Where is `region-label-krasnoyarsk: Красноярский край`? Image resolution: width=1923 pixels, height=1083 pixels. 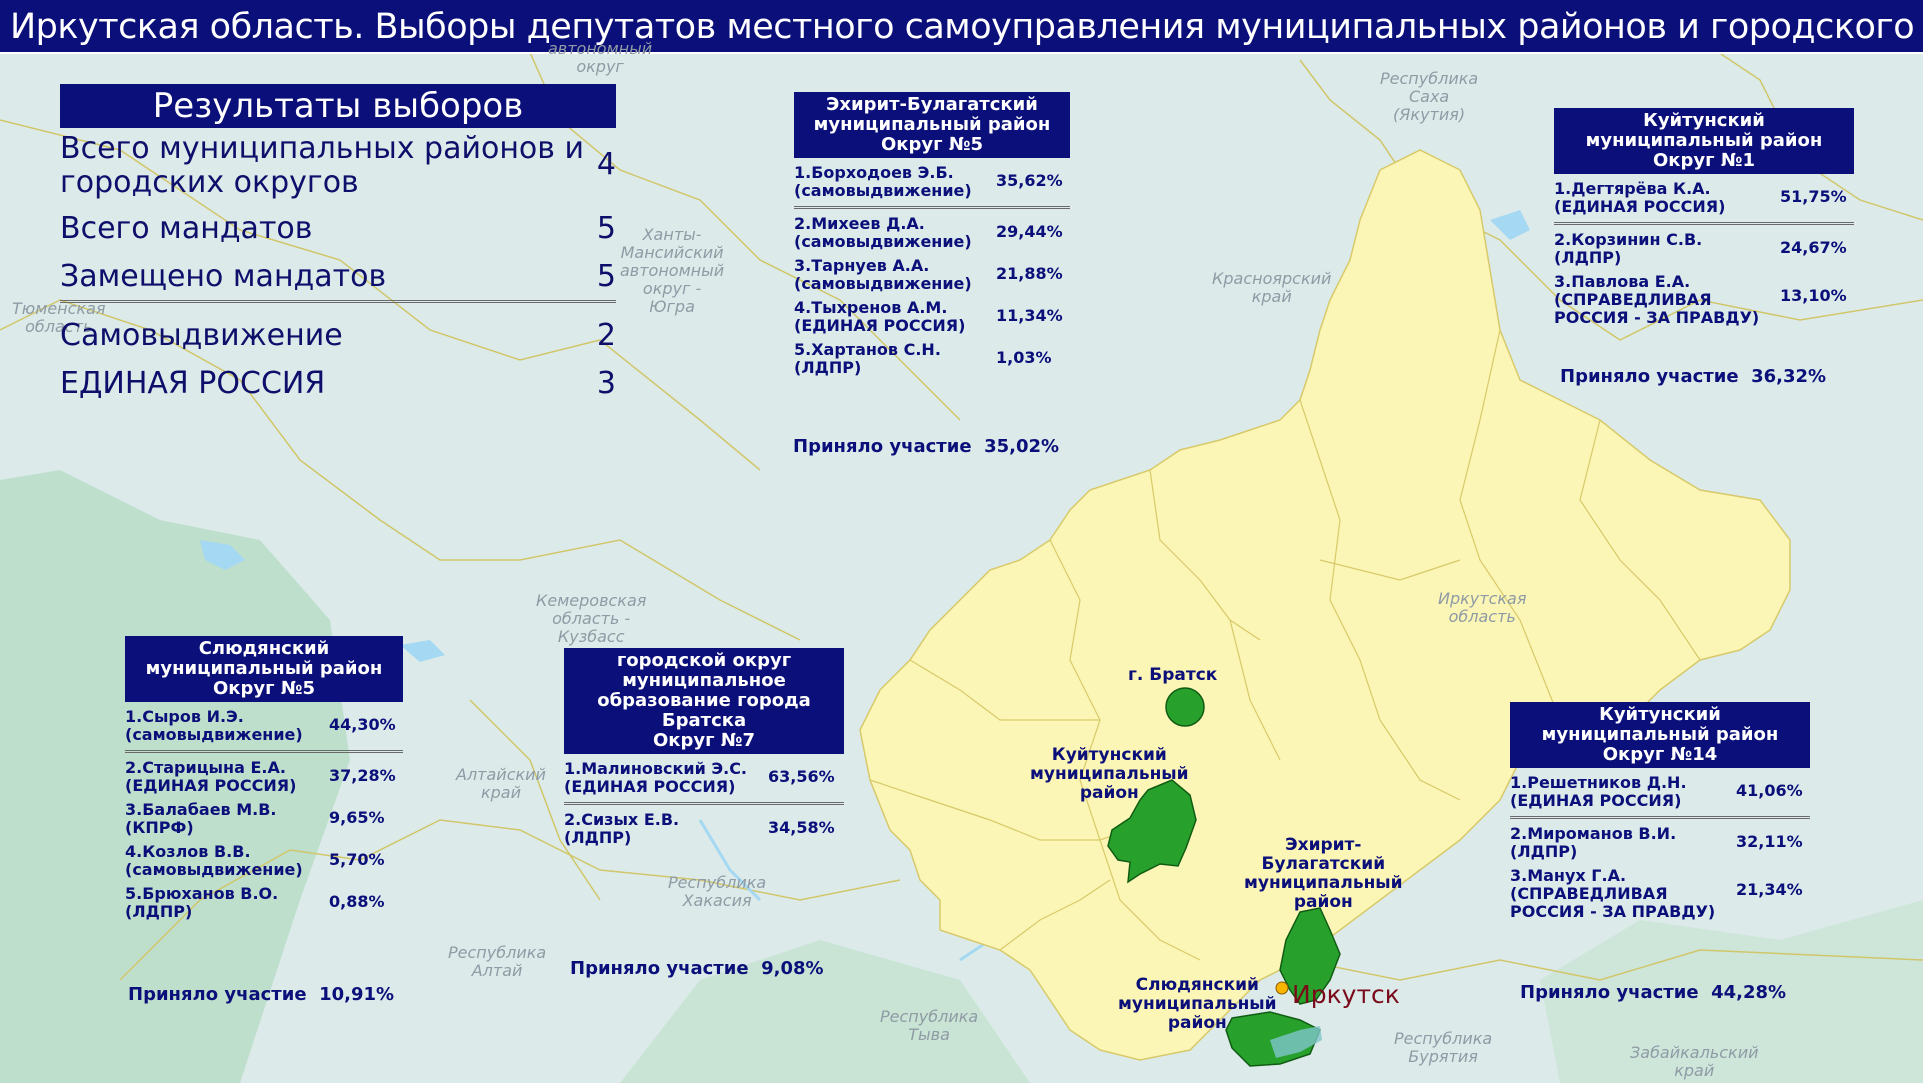 region-label-krasnoyarsk: Красноярский край is located at coordinates (1272, 287).